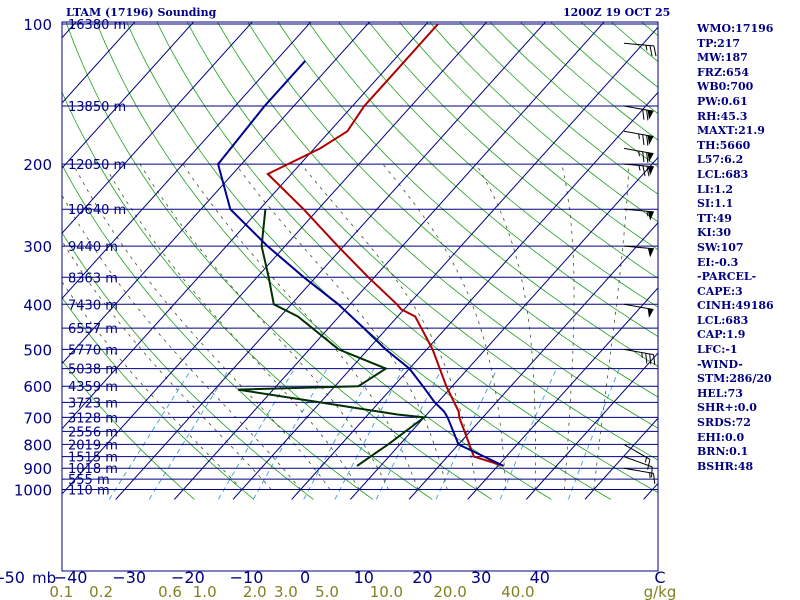  I want to click on moist-adiabat, so click(341, 326).